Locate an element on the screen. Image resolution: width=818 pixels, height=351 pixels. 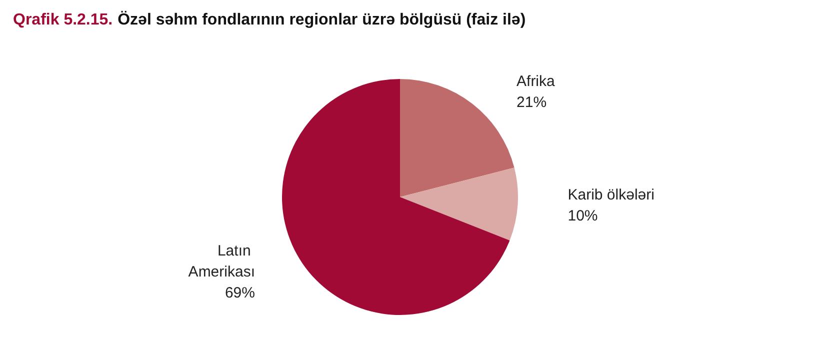
chart-title: Qrafik 5.2.15. Özəl səhm fondlarının regionlar üzrə bölgüsü (faiz ilə) is located at coordinates (269, 19).